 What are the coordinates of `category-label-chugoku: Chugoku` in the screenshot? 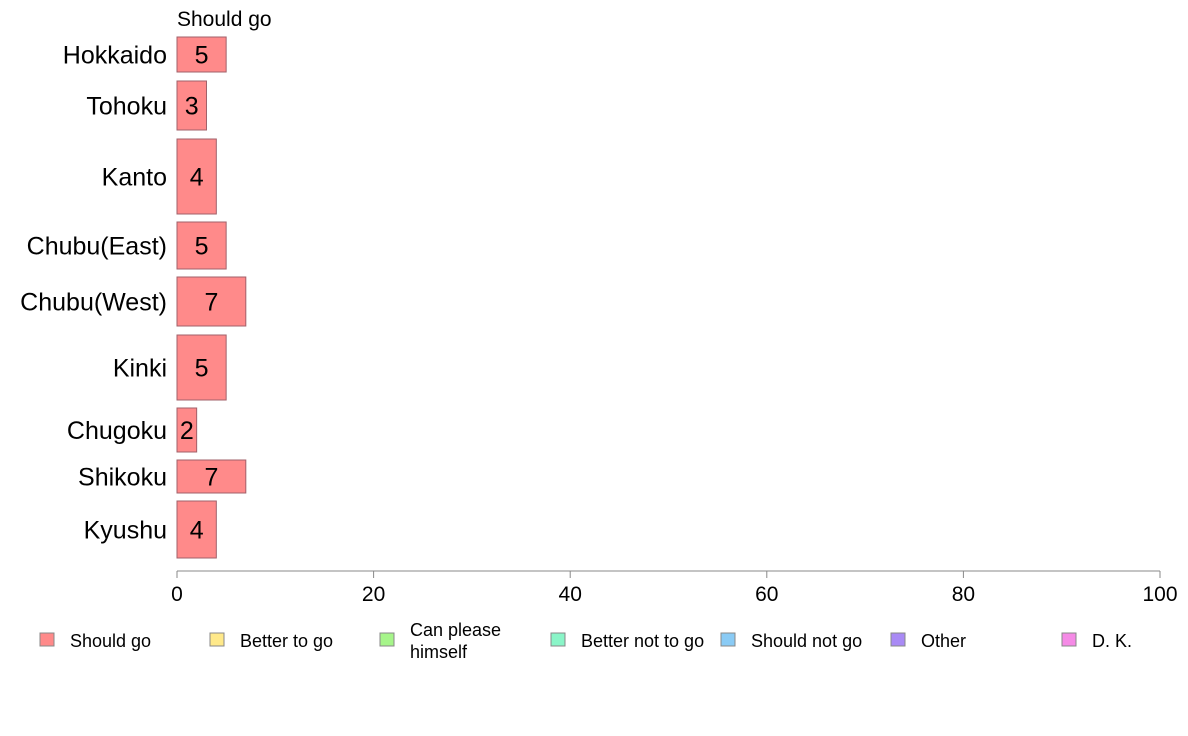 It's located at (117, 431).